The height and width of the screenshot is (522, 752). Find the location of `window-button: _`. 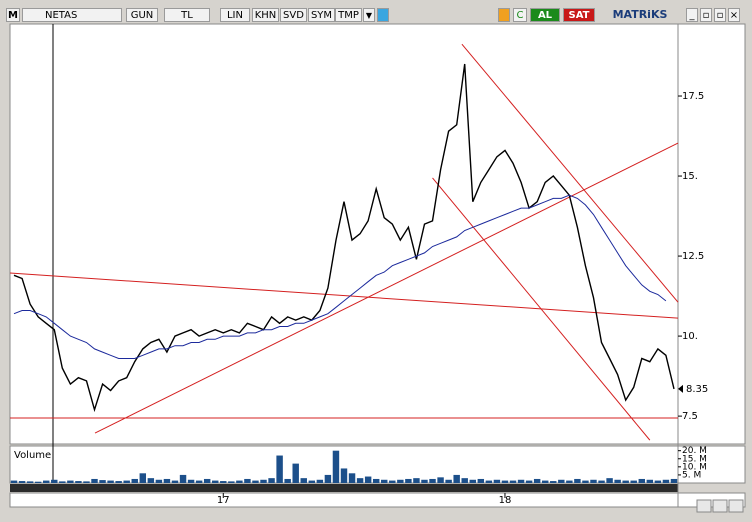

window-button: _ is located at coordinates (692, 15).